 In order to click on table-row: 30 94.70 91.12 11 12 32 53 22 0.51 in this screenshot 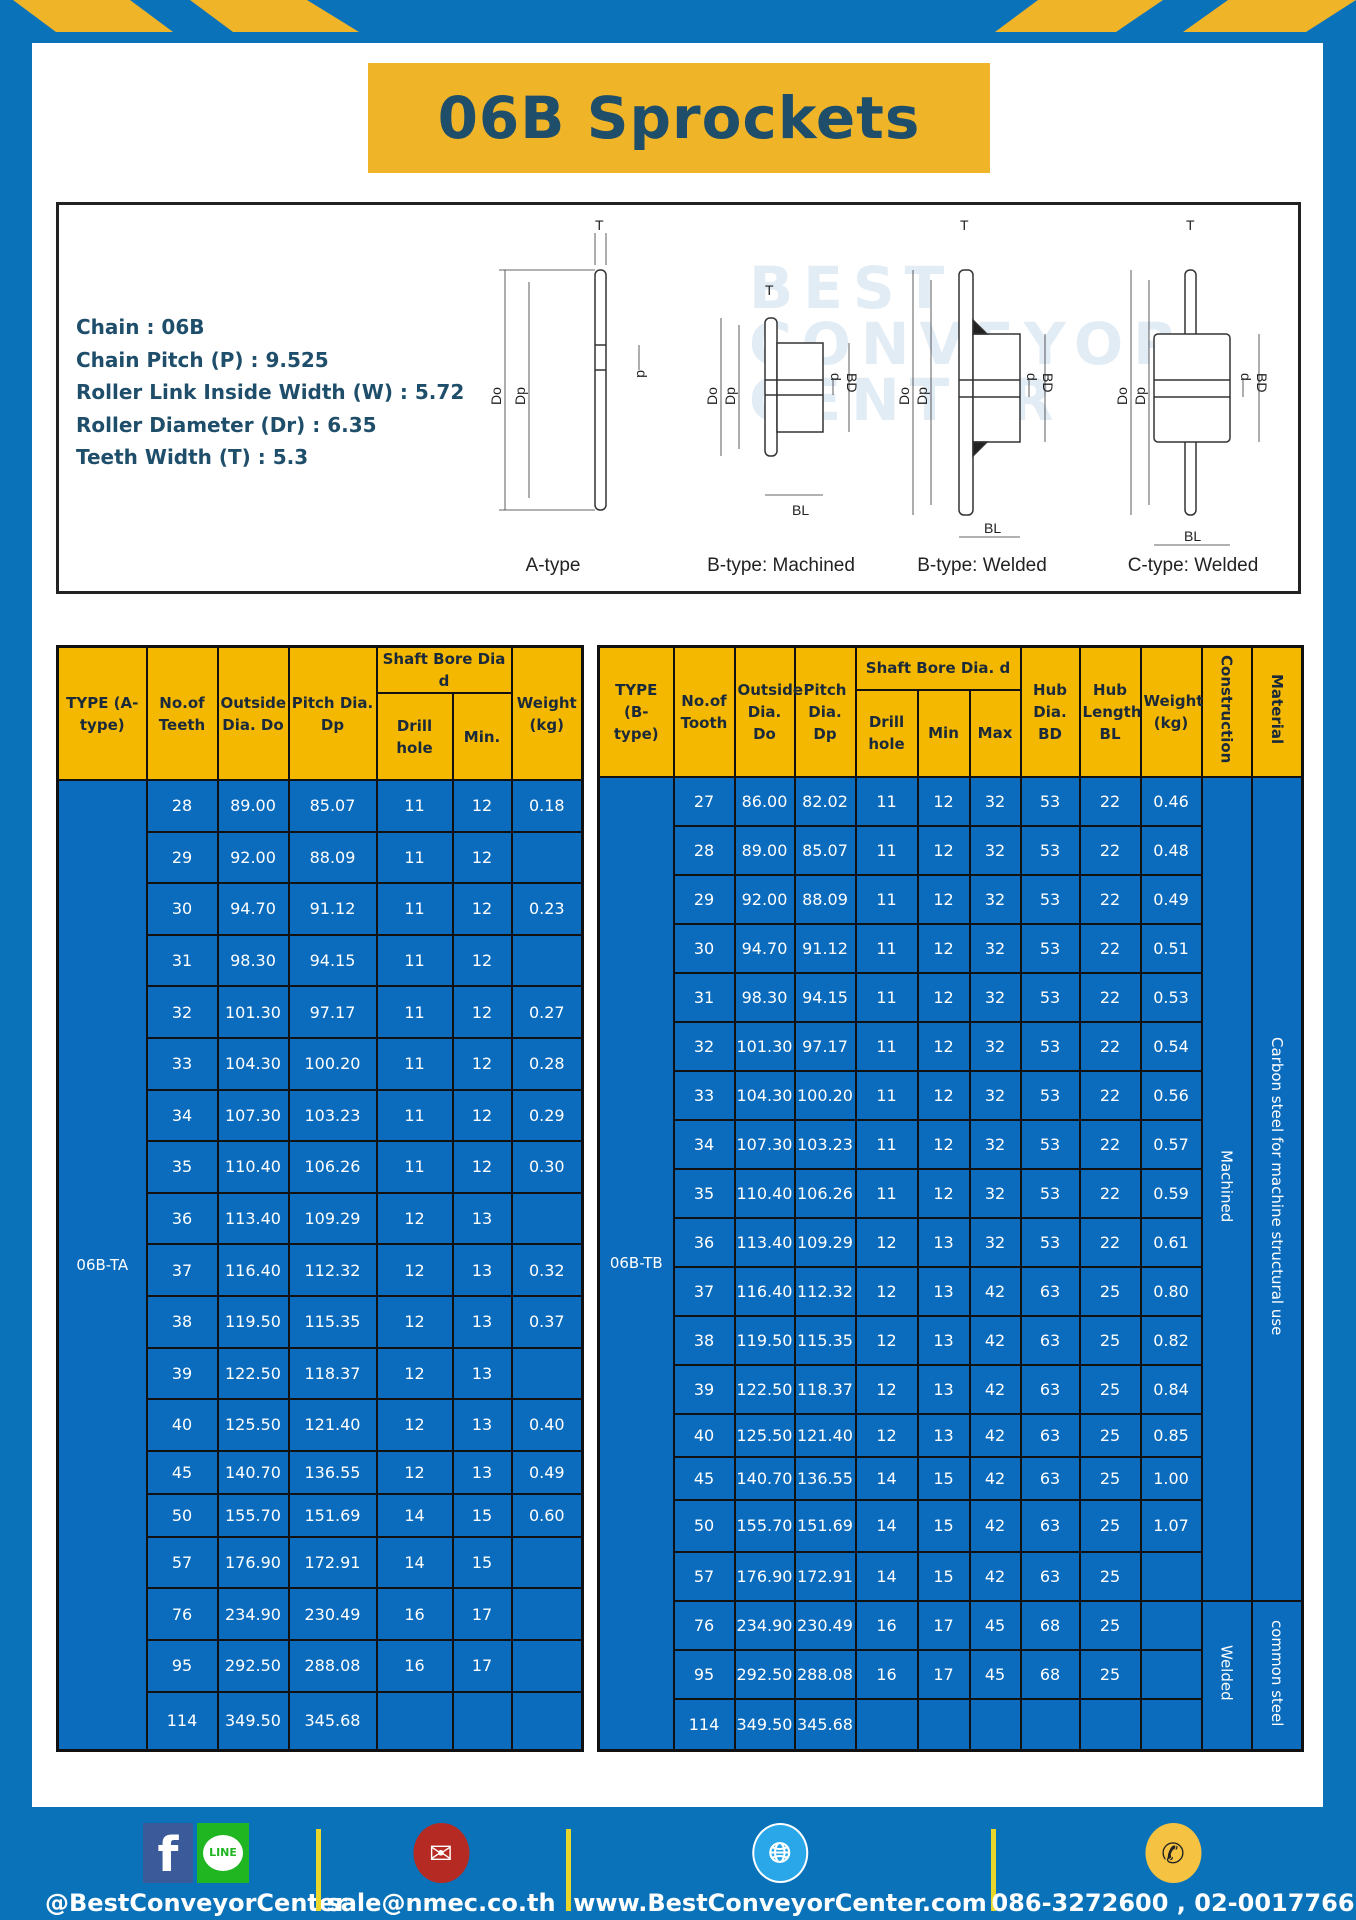, I will do `click(951, 948)`.